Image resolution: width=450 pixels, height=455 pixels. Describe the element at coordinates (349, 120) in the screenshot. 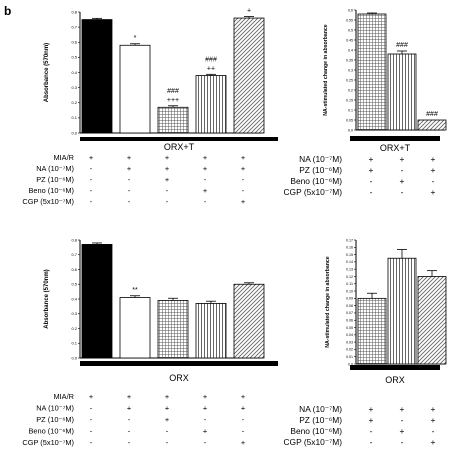

I see `y-tick-label: 0.05` at that location.